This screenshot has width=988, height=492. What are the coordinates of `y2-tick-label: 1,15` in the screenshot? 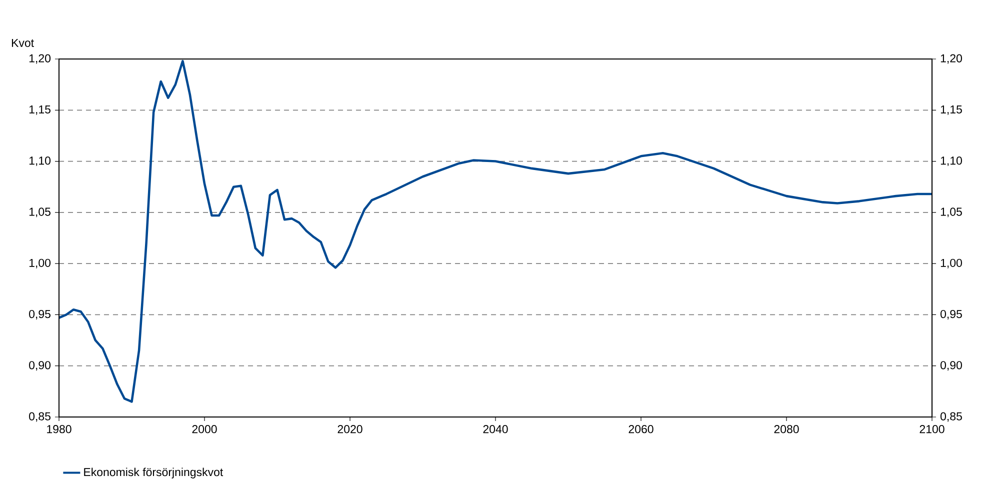 It's located at (951, 110).